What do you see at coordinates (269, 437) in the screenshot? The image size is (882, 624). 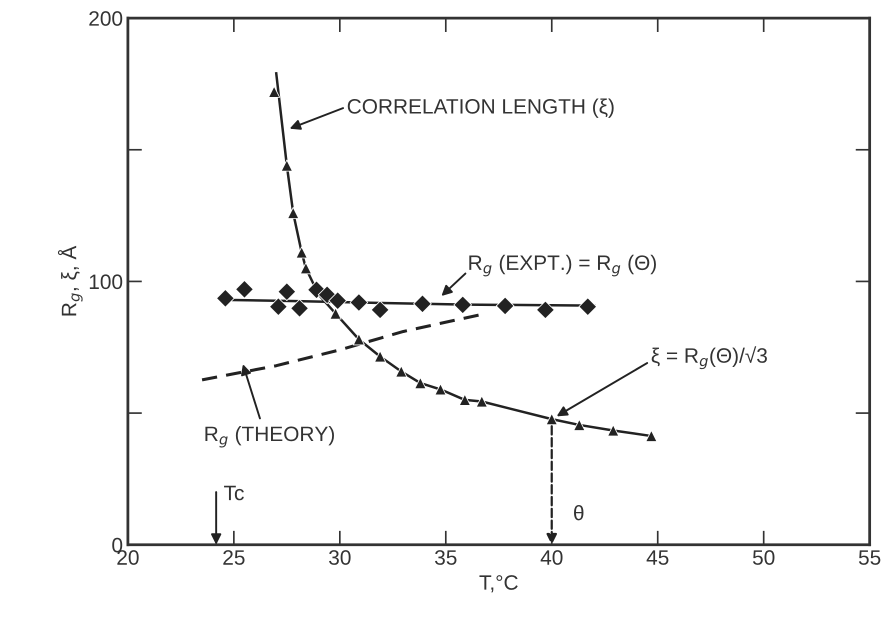 I see `annotation: R$_{g}$ (THEORY)` at bounding box center [269, 437].